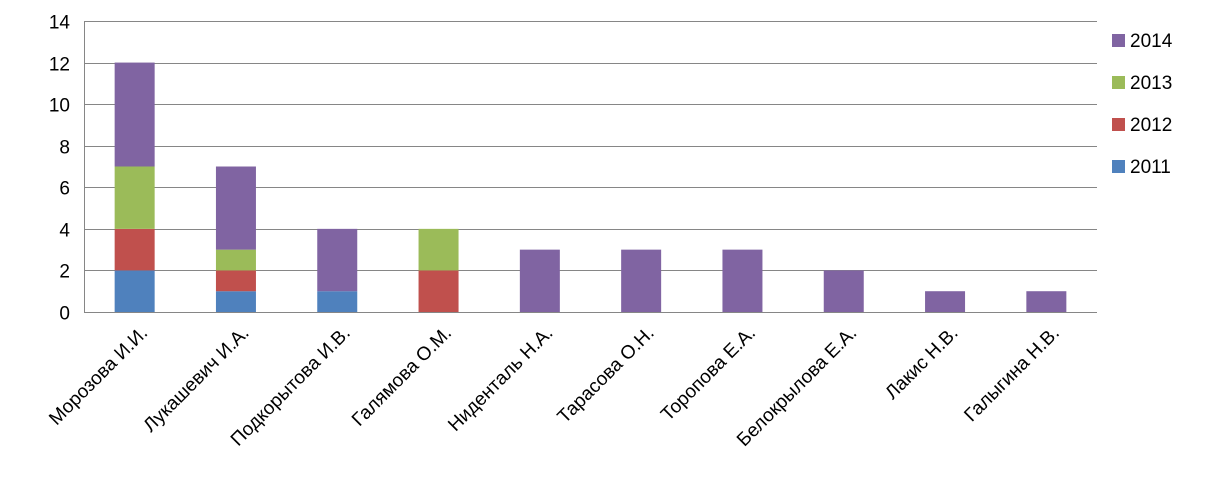 The height and width of the screenshot is (497, 1213). I want to click on legend-label-2011: 2011, so click(1150, 167).